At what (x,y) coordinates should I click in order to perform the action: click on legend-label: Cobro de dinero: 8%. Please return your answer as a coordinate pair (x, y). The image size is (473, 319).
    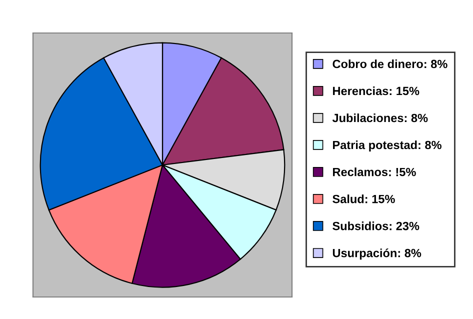
    Looking at the image, I should click on (390, 63).